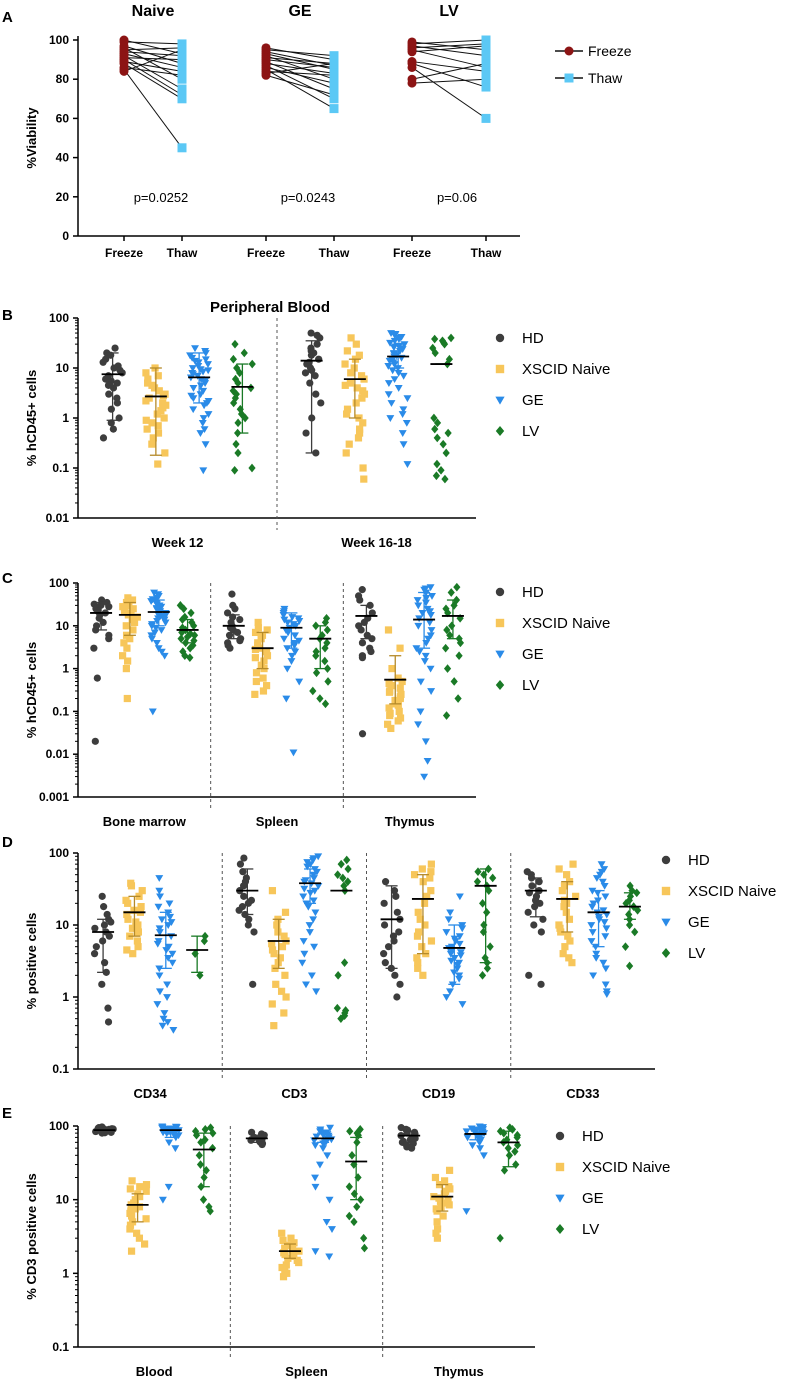 The width and height of the screenshot is (794, 1386). What do you see at coordinates (593, 64) in the screenshot?
I see `legend: Freeze Thaw` at bounding box center [593, 64].